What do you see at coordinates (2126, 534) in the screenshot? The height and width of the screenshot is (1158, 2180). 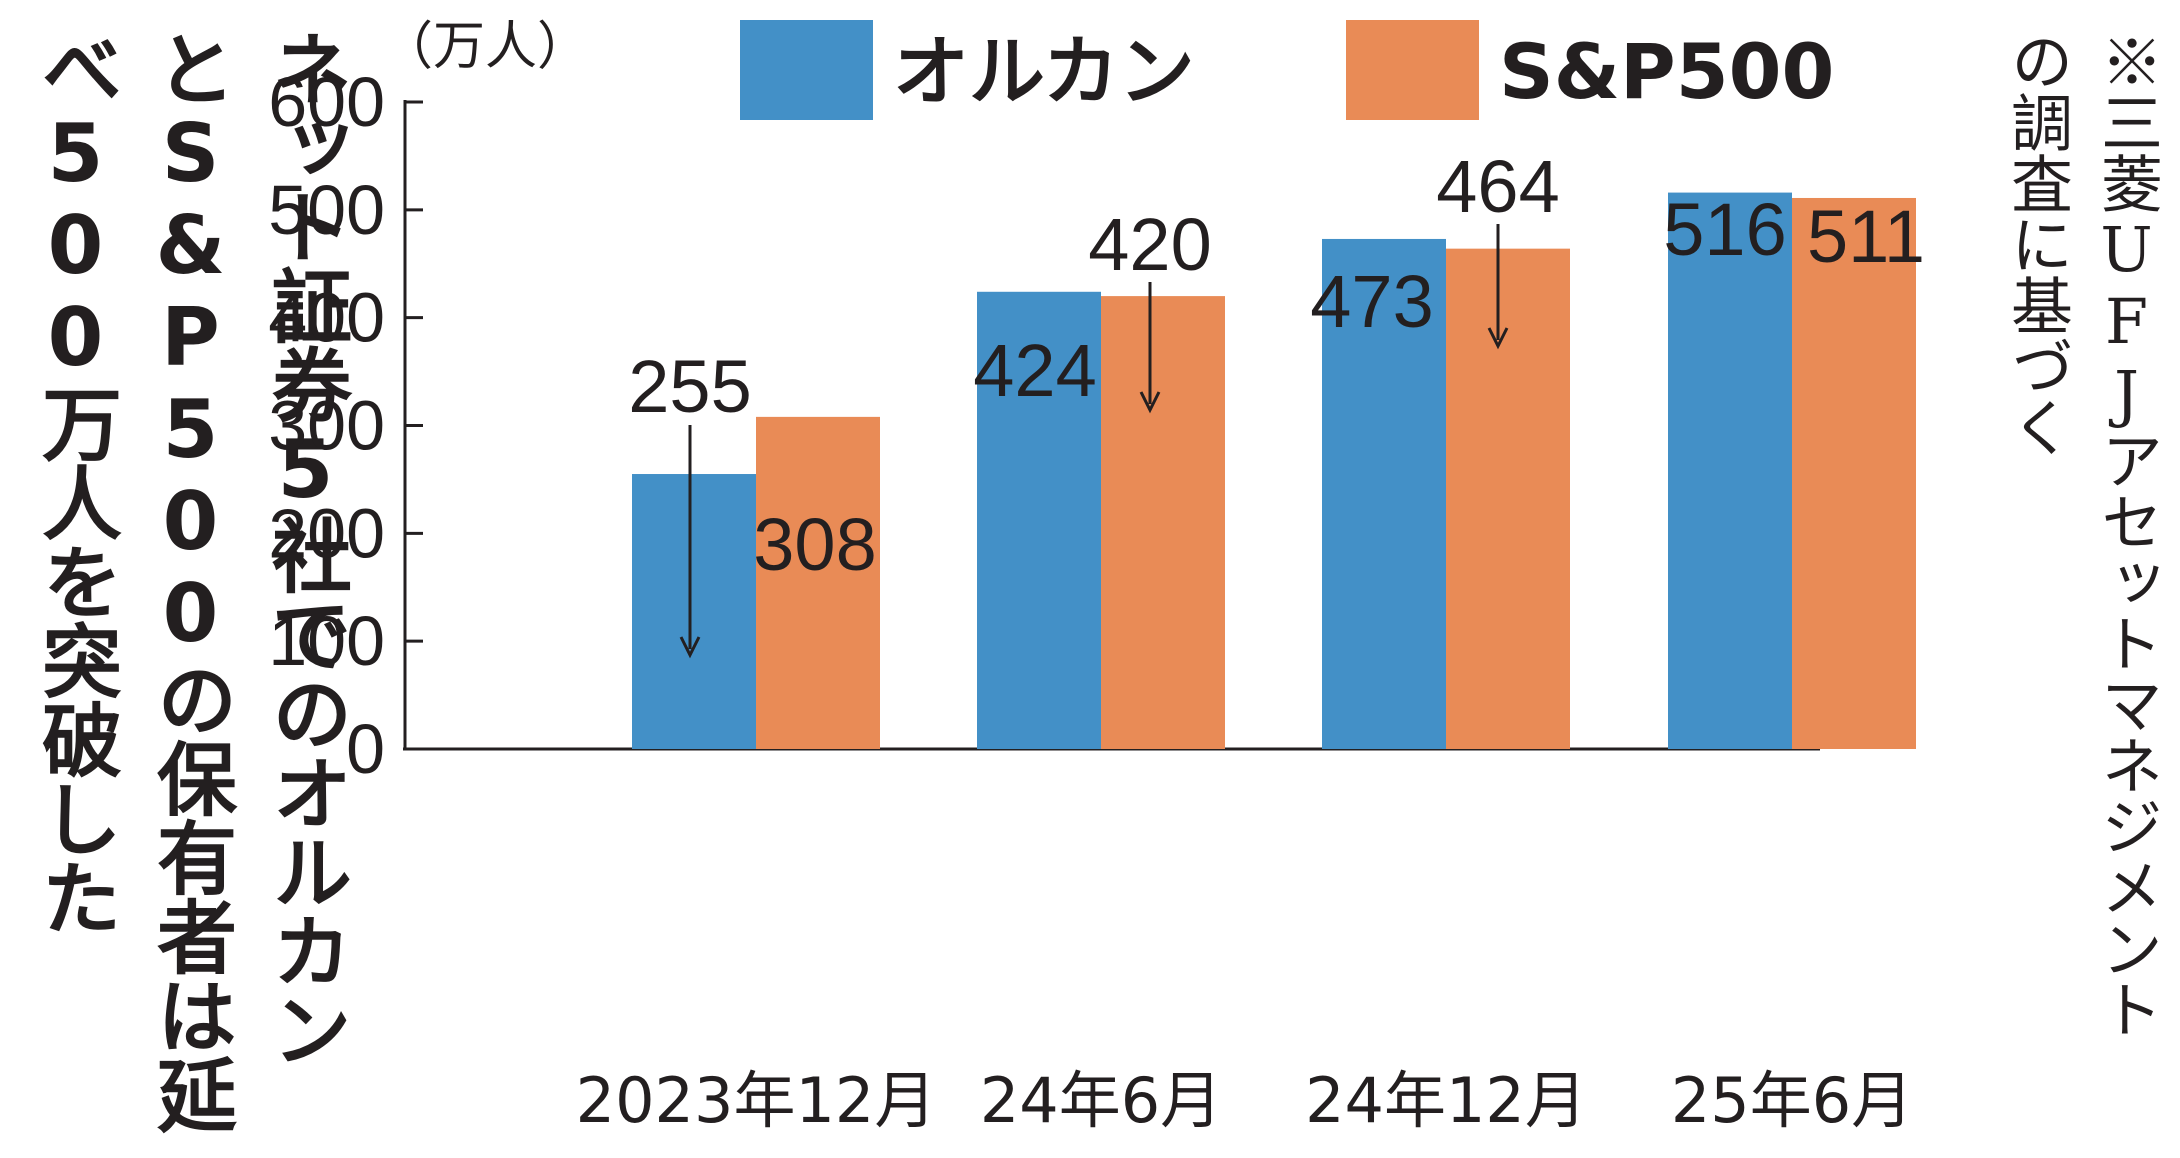 I see `source-note-line-1: ※三菱UFJアセットマネジメント` at bounding box center [2126, 534].